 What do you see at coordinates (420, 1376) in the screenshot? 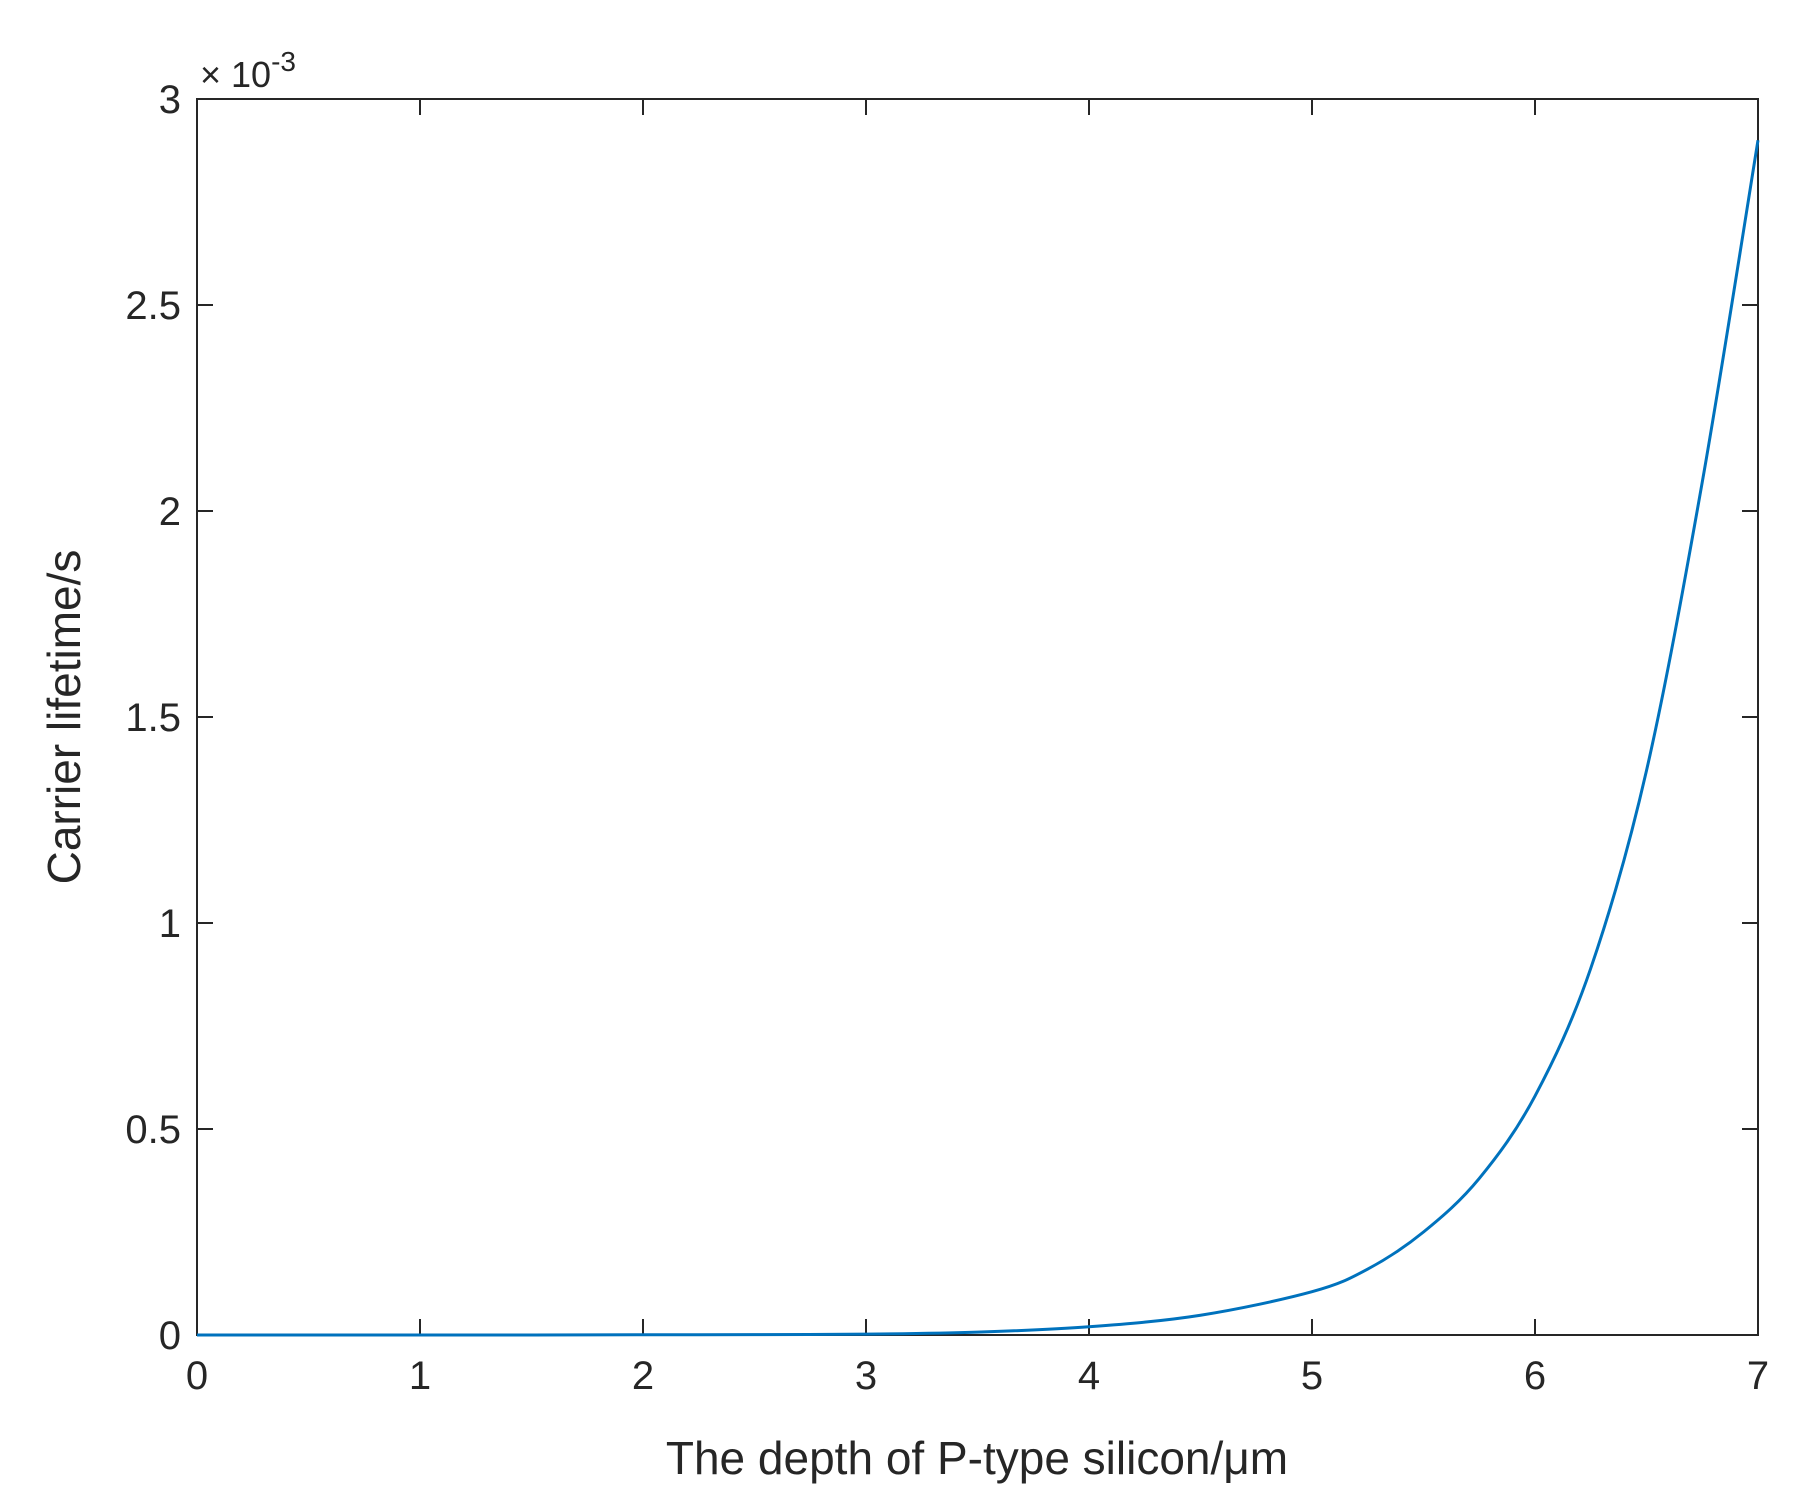
I see `x-tick-label: 1` at bounding box center [420, 1376].